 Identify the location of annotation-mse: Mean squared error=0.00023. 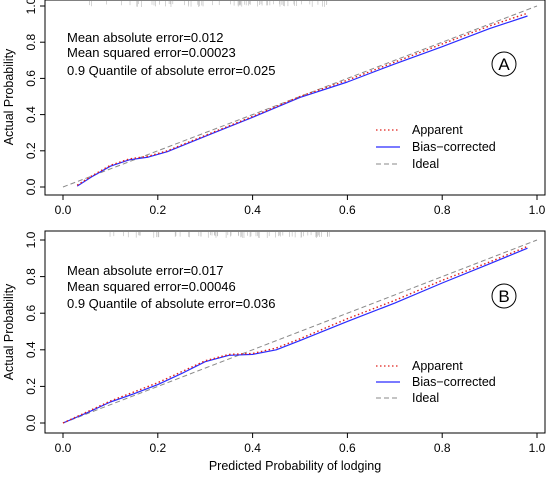
(151, 52).